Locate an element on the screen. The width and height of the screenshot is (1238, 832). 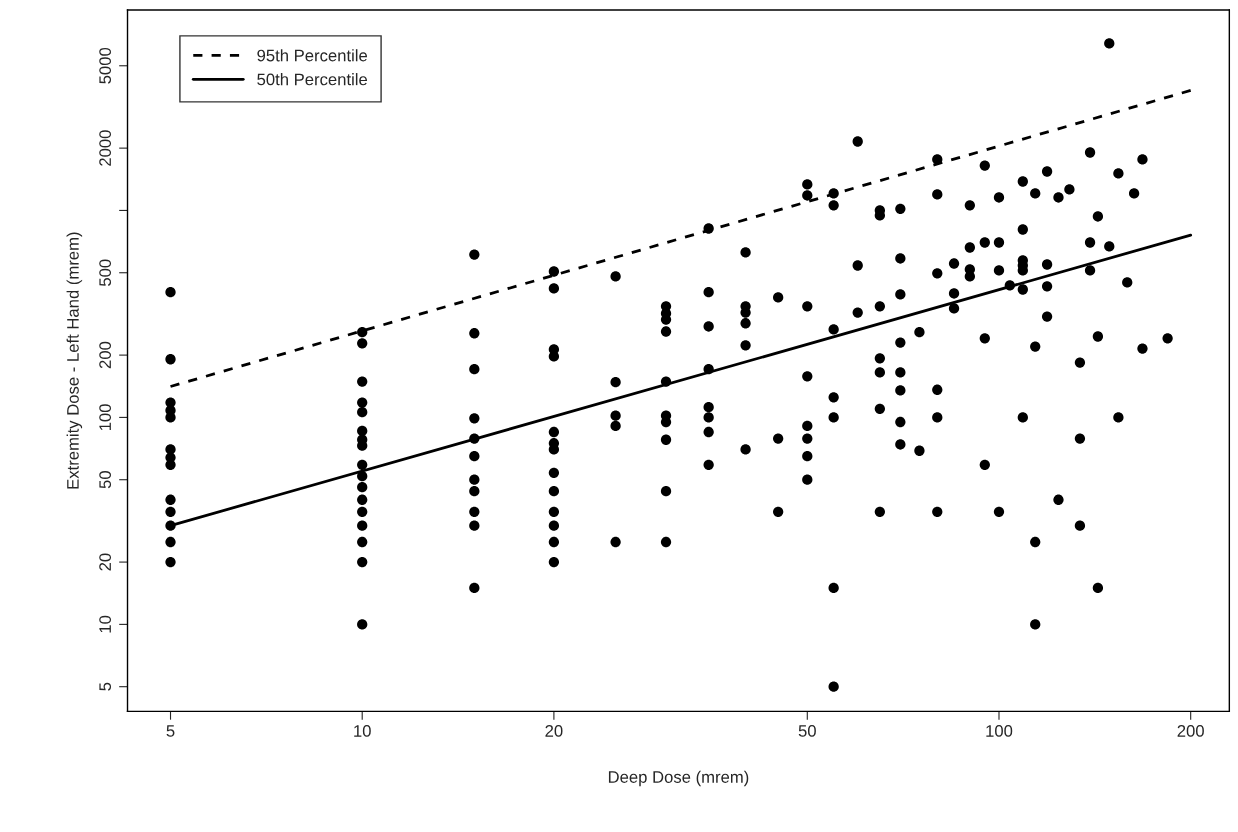
y-tick-label: 100 is located at coordinates (105, 417).